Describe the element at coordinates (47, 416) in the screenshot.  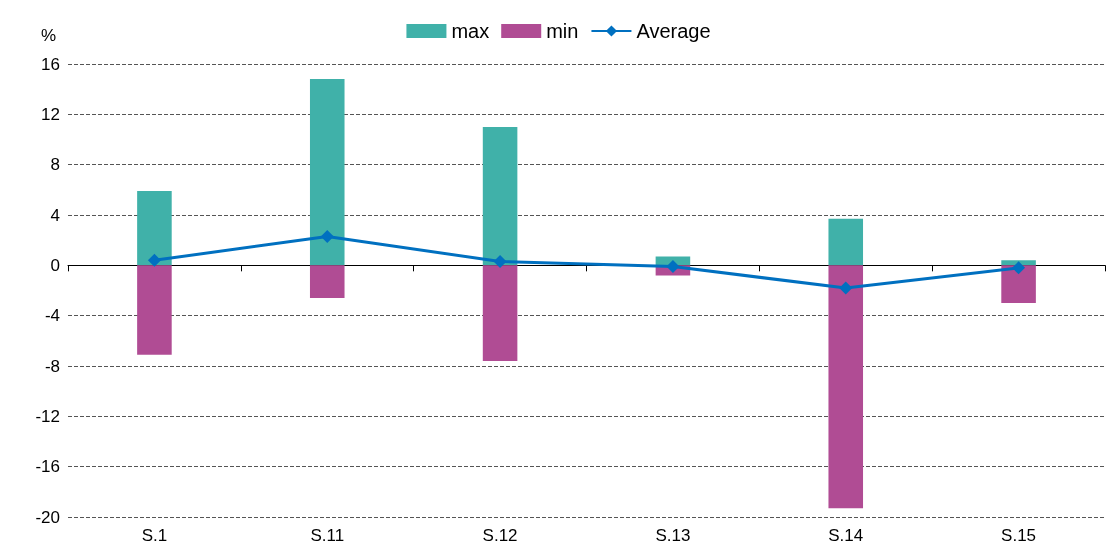
I see `y-tick-label: -12` at that location.